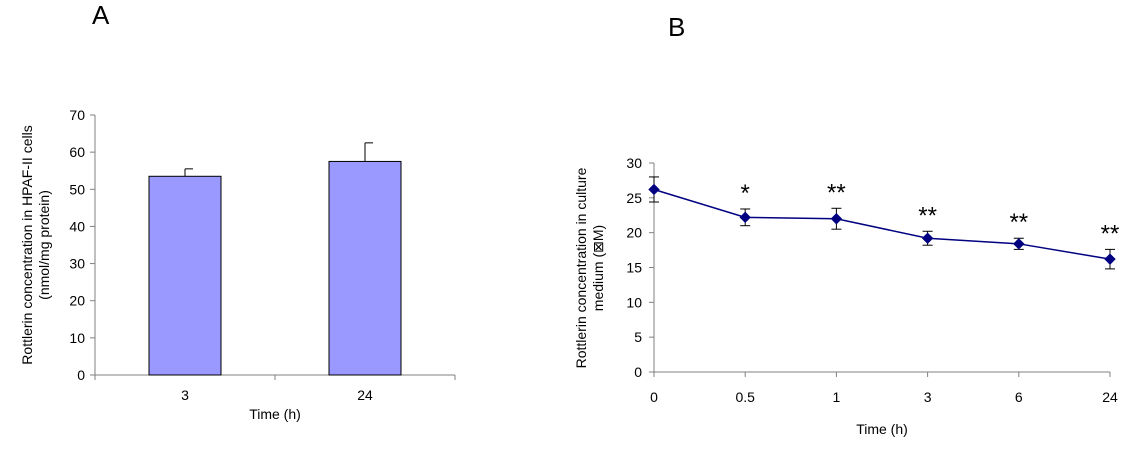 This screenshot has width=1126, height=460. What do you see at coordinates (745, 397) in the screenshot?
I see `x-tick-label: 0.5` at bounding box center [745, 397].